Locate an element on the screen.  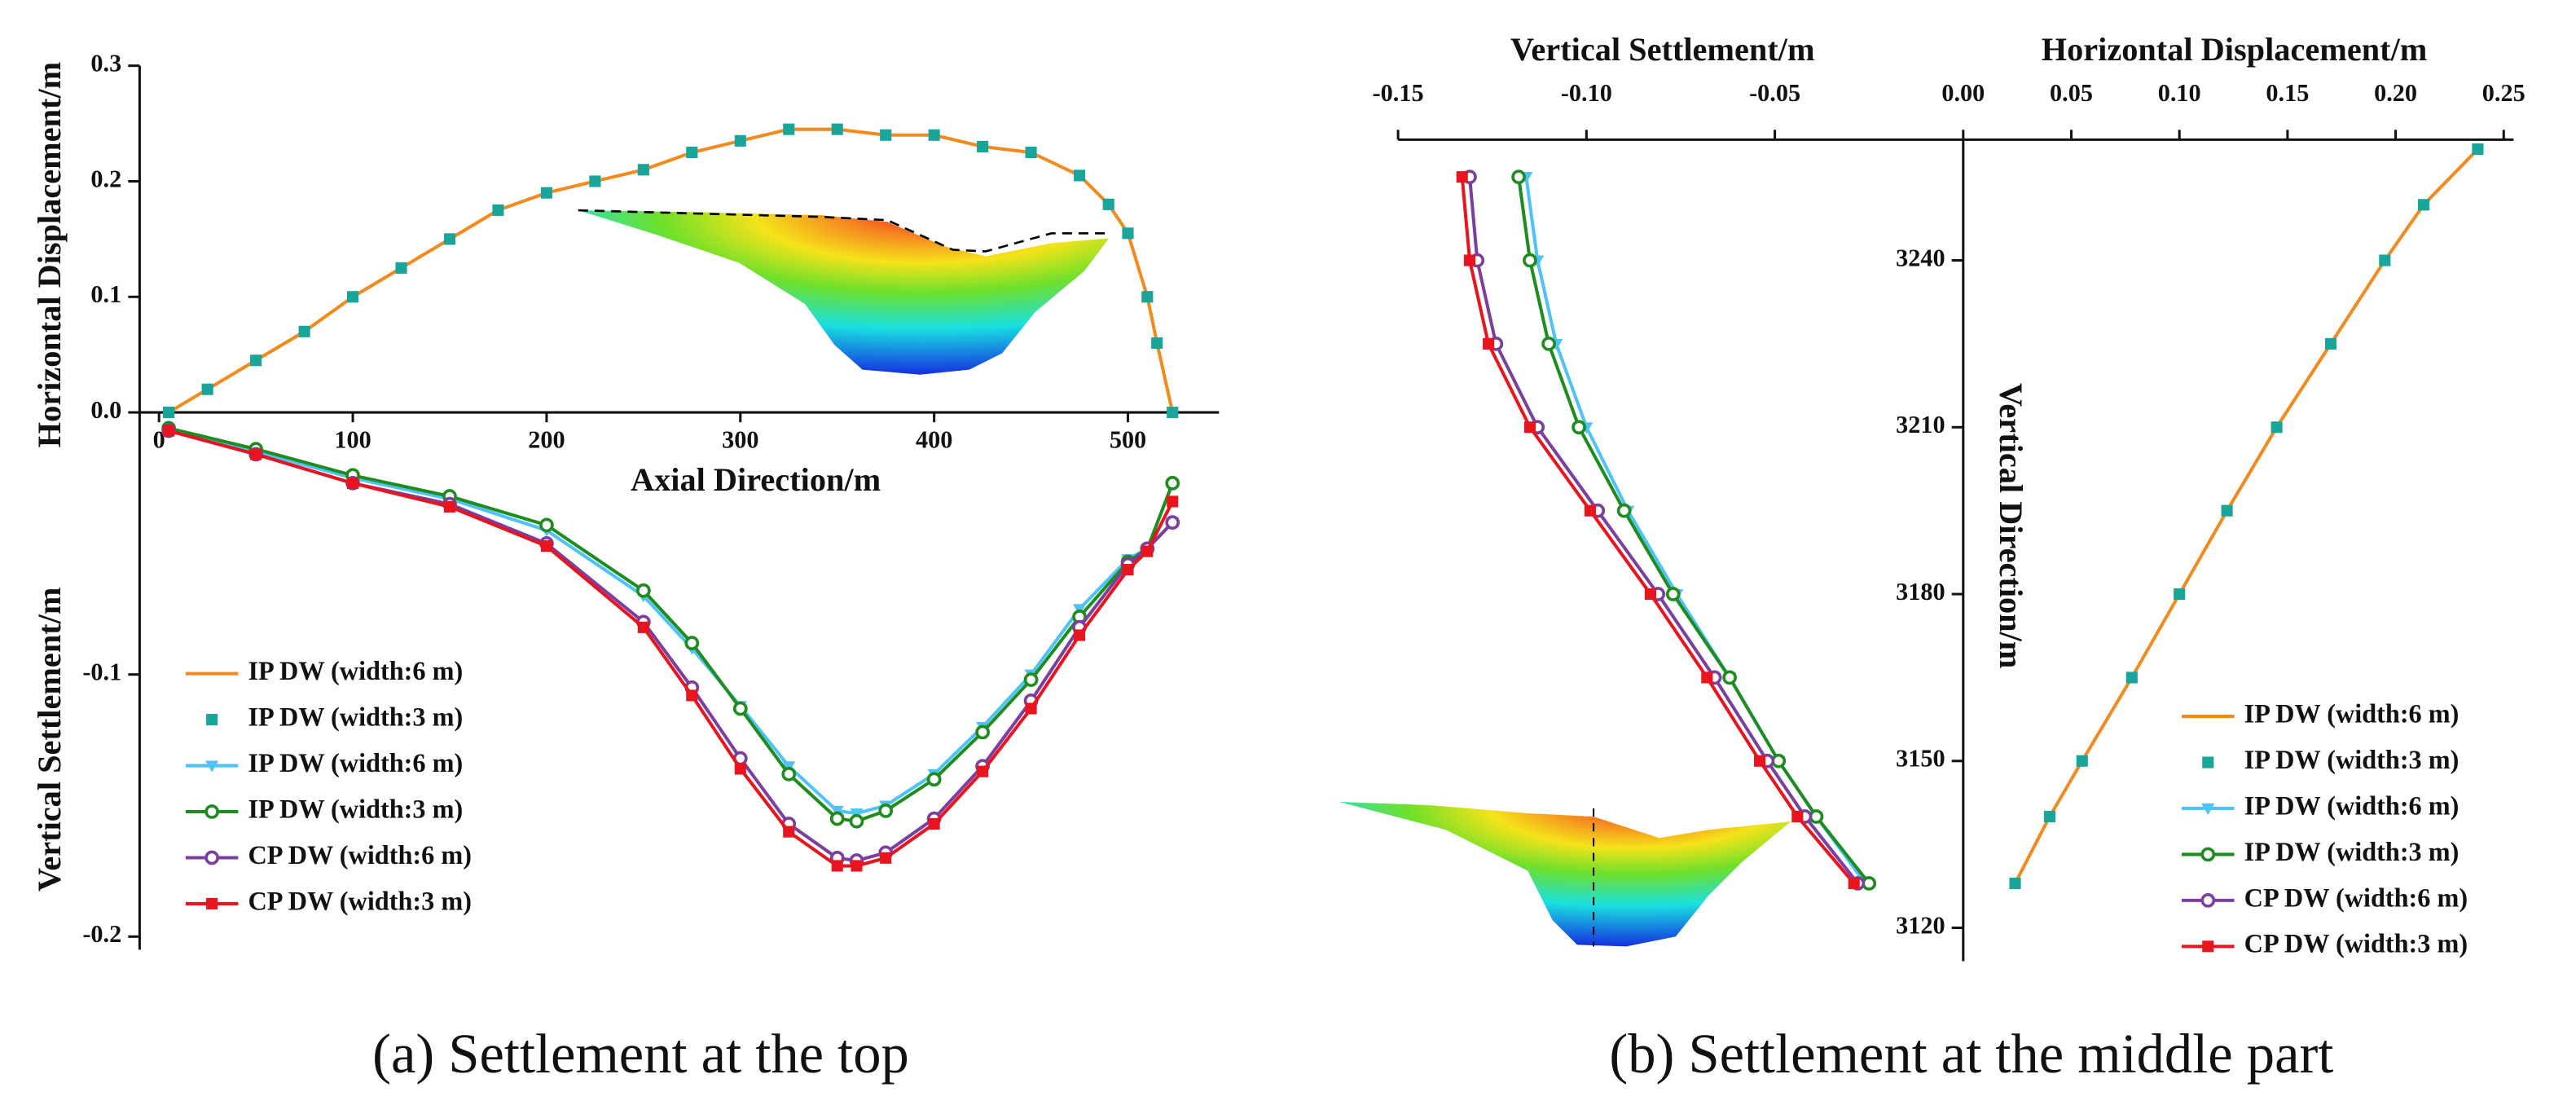
y-tick-label: 0.2 is located at coordinates (105, 178).